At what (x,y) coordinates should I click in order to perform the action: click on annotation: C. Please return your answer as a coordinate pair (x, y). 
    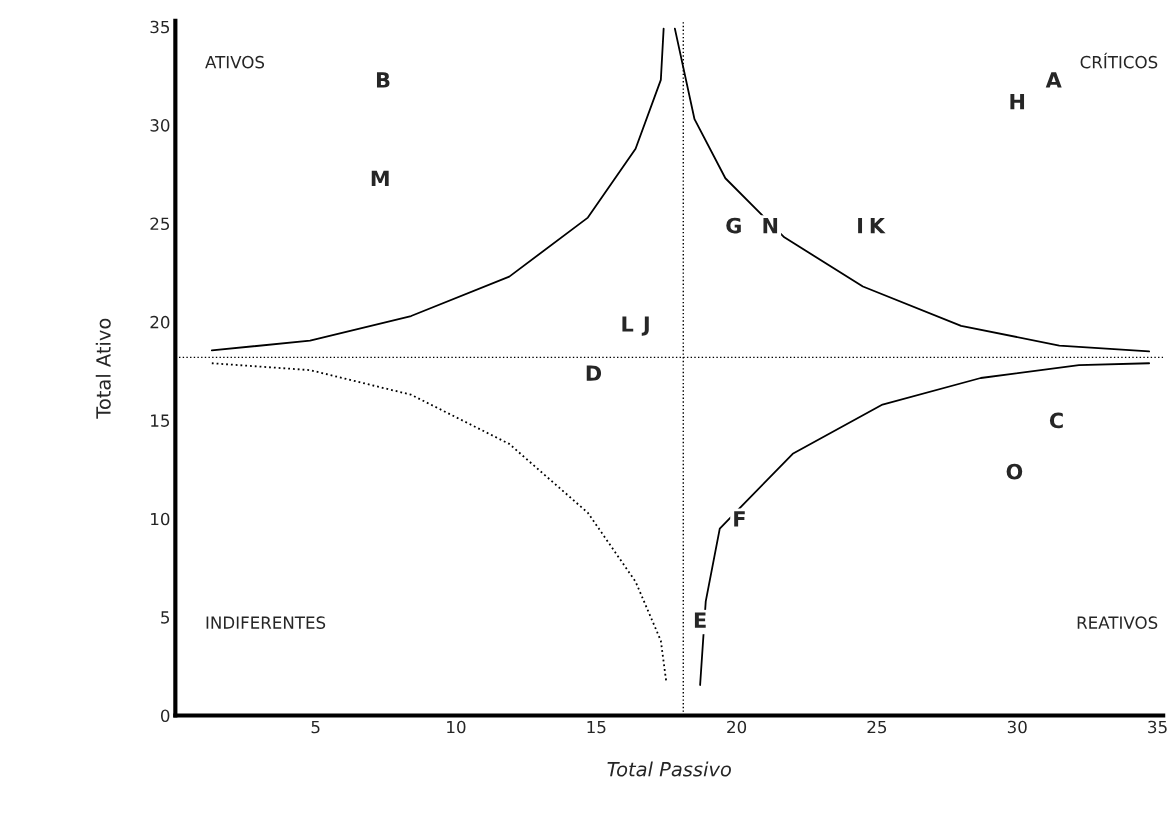
    Looking at the image, I should click on (1056, 420).